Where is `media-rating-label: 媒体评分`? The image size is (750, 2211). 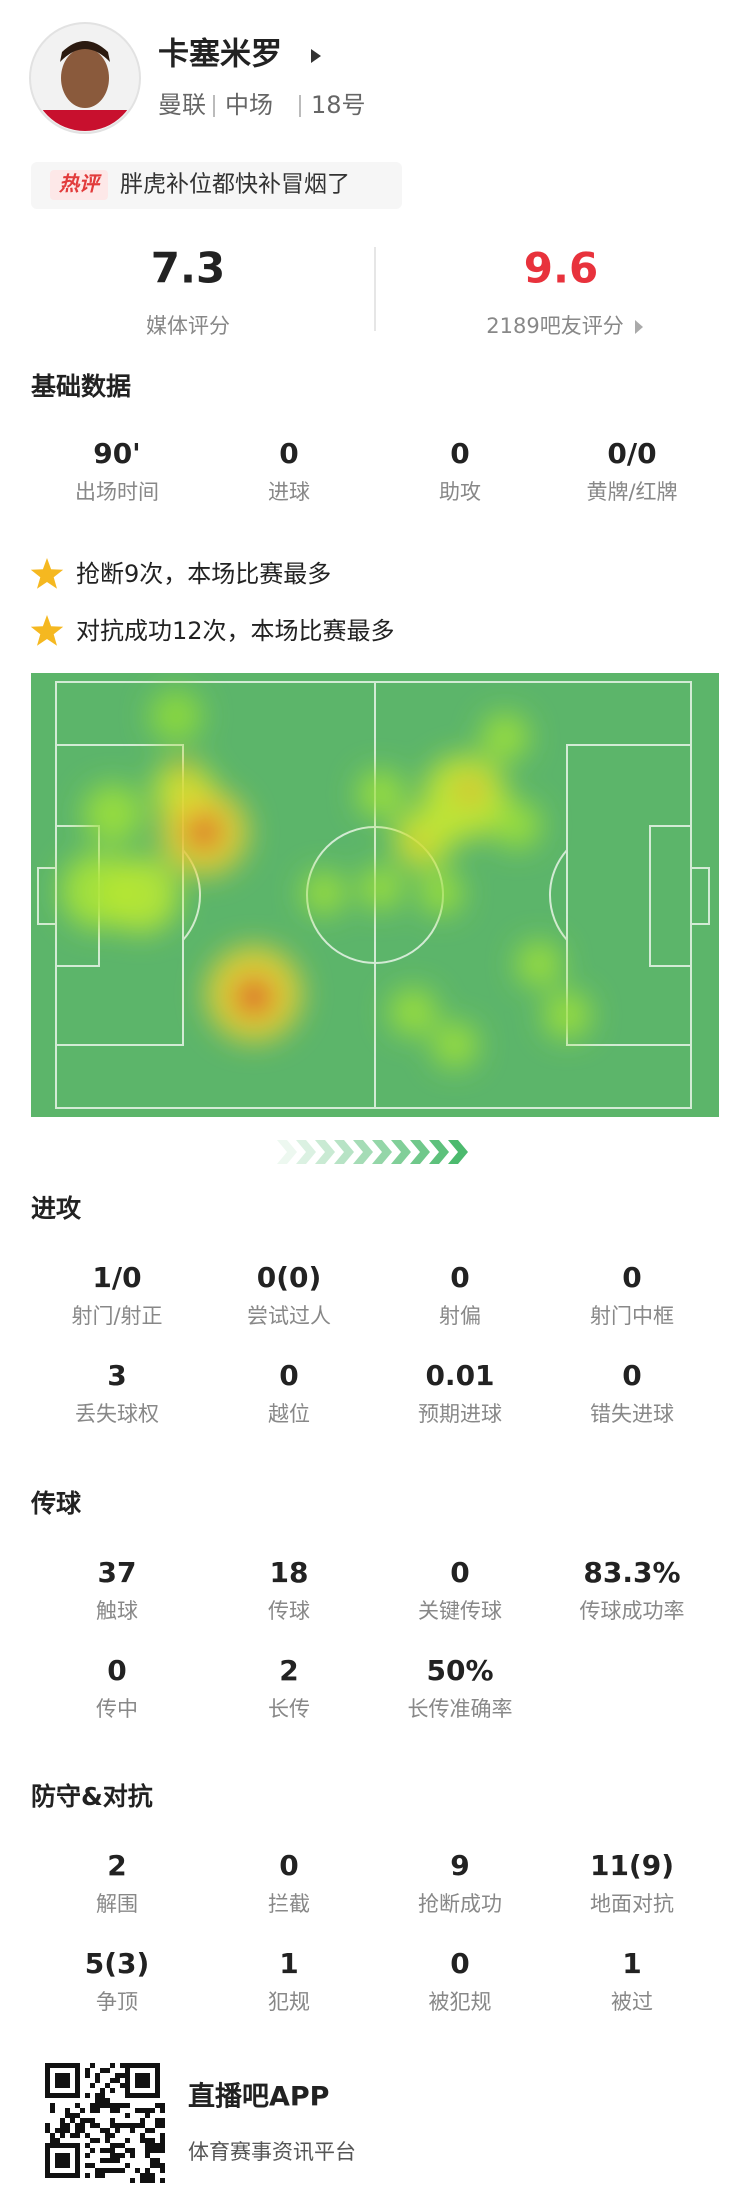
media-rating-label: 媒体评分 is located at coordinates (188, 326).